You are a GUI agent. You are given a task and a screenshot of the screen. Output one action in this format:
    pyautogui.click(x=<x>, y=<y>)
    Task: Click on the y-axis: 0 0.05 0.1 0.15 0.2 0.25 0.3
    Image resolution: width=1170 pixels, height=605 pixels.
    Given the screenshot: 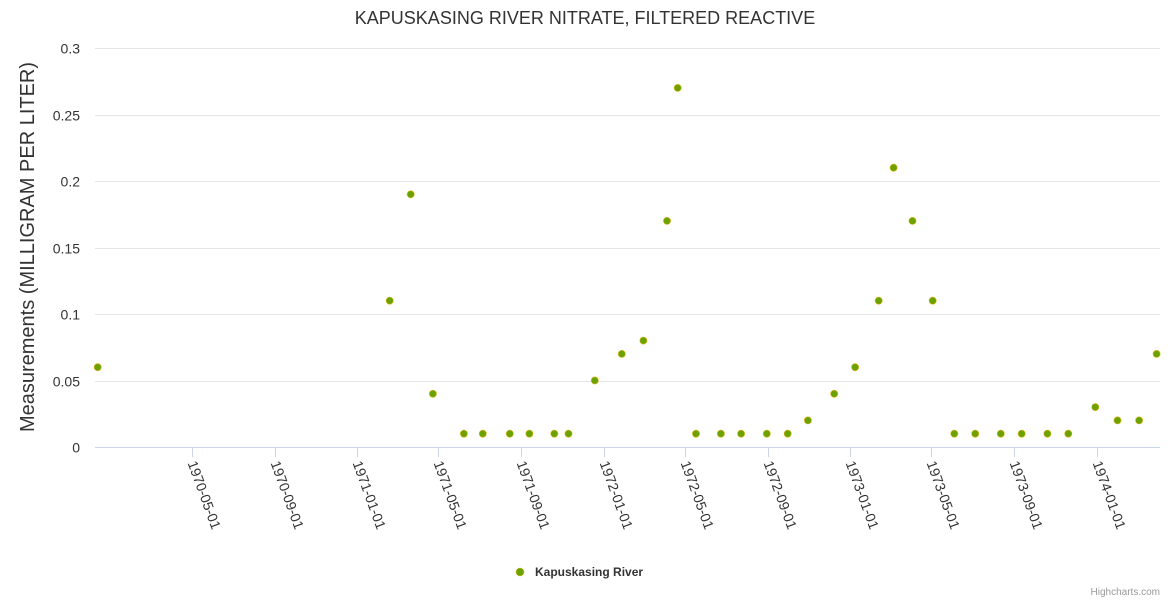 What is the action you would take?
    pyautogui.click(x=66, y=248)
    